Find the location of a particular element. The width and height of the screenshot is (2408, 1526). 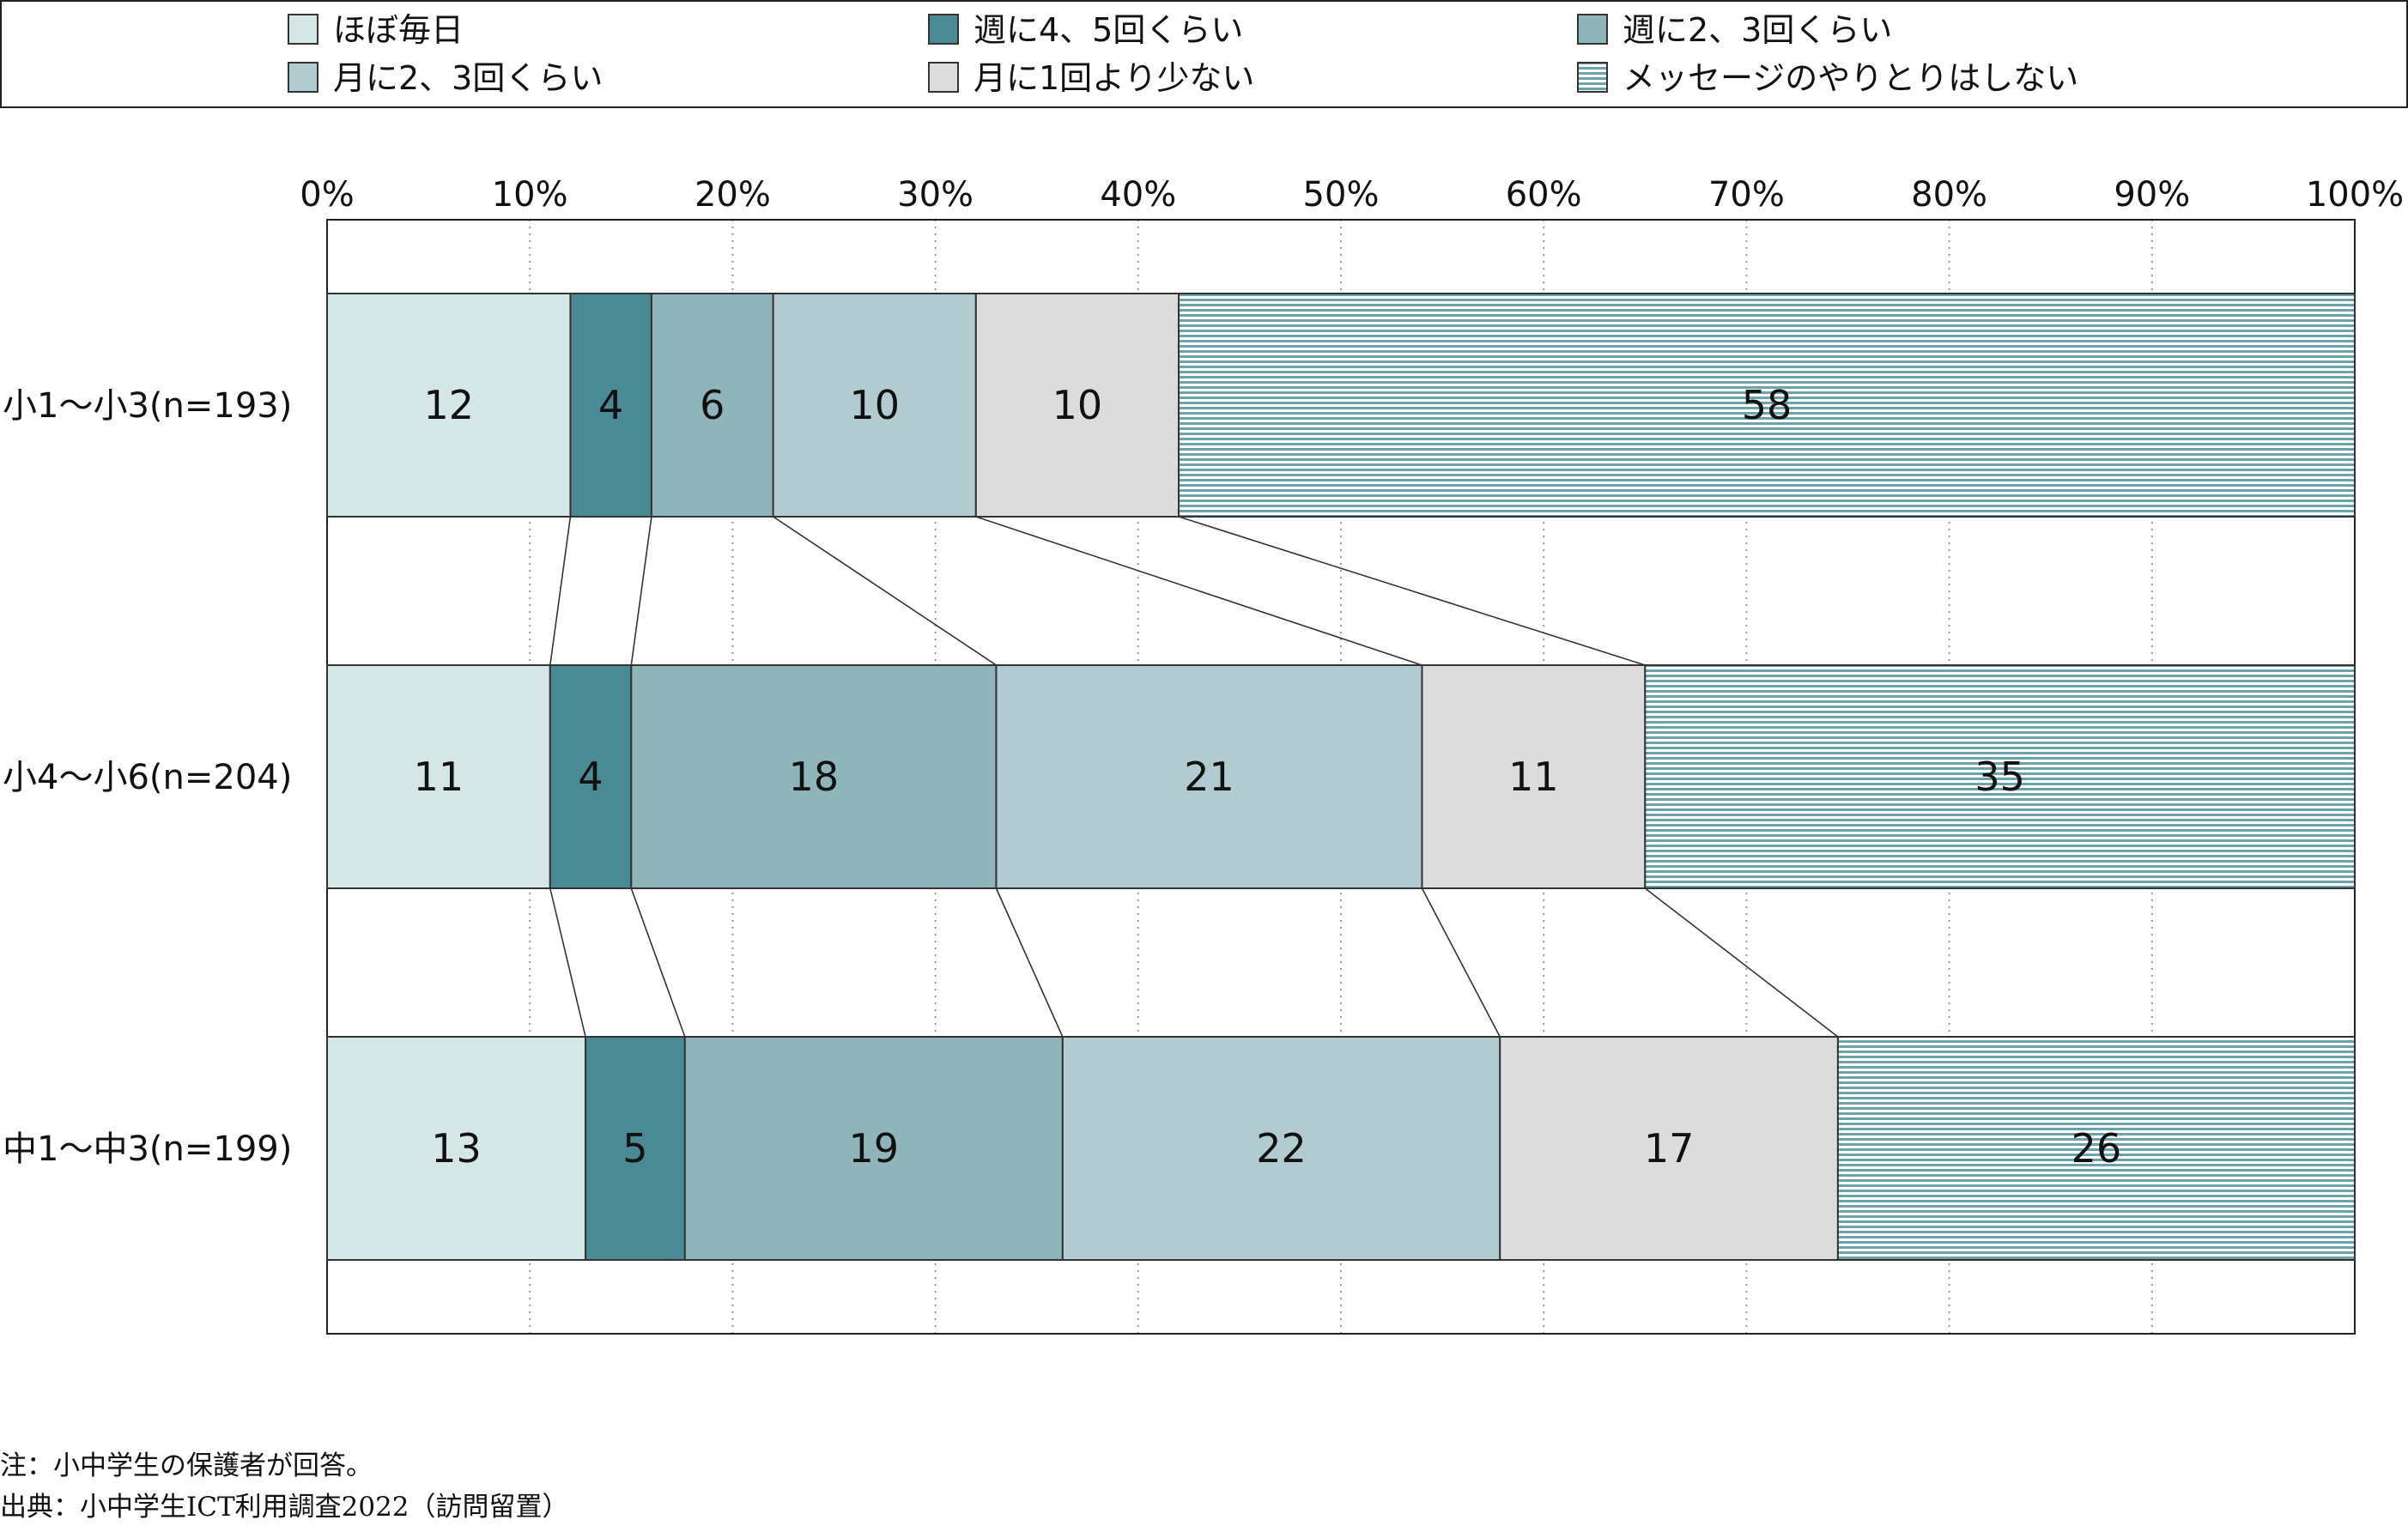

data-label: 13 is located at coordinates (457, 1148).